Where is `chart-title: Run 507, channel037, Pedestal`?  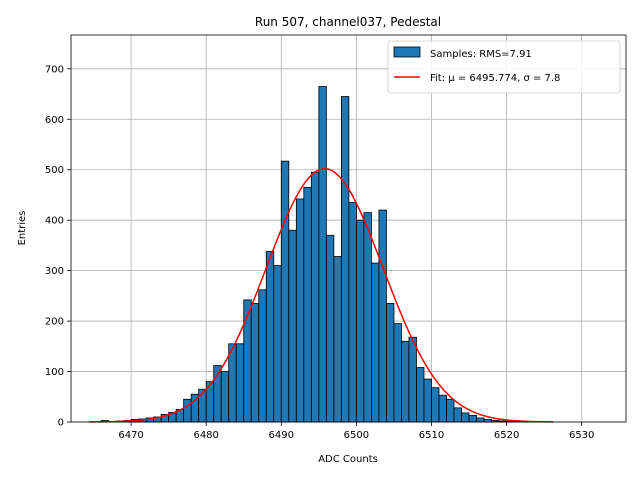 chart-title: Run 507, channel037, Pedestal is located at coordinates (348, 22).